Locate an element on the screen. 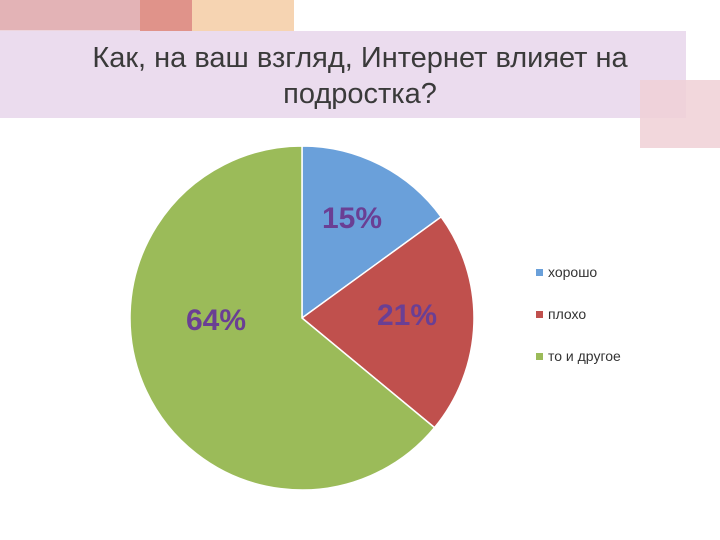  legend-swatch-both is located at coordinates (539, 356).